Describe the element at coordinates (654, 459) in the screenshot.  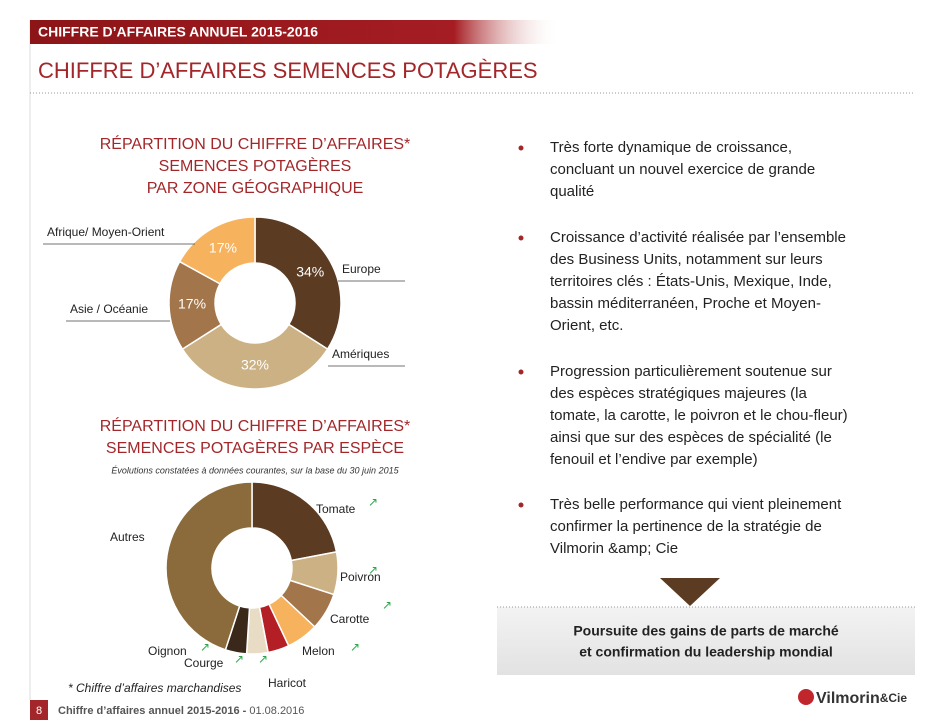
I see `bullet-line: fenouil et l’endive par exemple)` at that location.